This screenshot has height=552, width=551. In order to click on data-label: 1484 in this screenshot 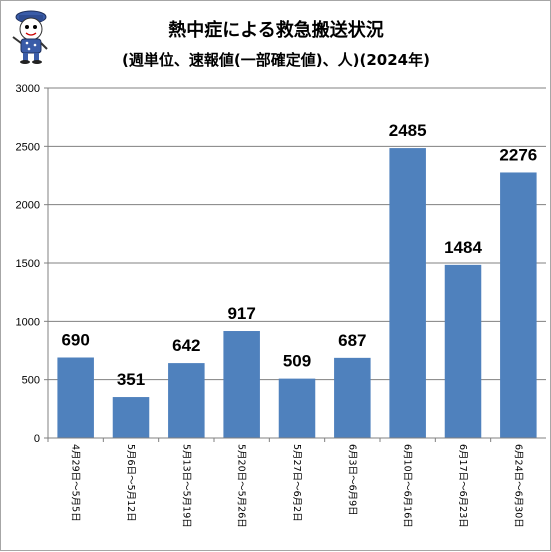, I will do `click(463, 247)`.